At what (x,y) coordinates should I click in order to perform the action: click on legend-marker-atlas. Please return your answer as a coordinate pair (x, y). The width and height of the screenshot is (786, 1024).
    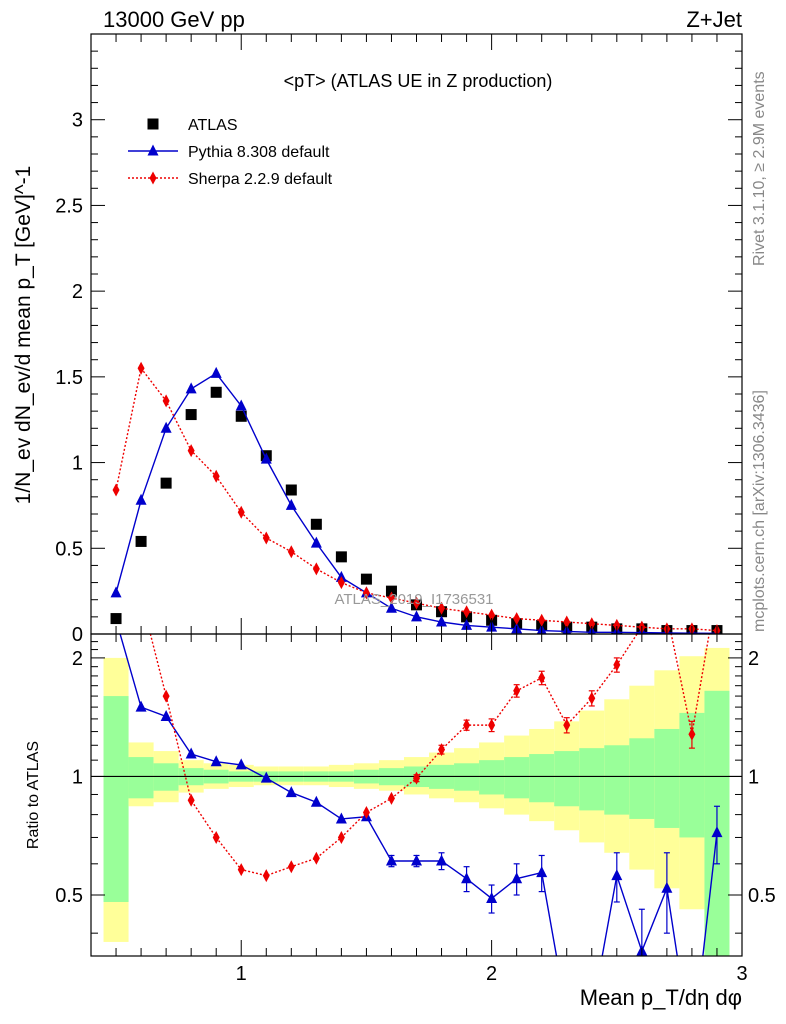
    Looking at the image, I should click on (153, 124).